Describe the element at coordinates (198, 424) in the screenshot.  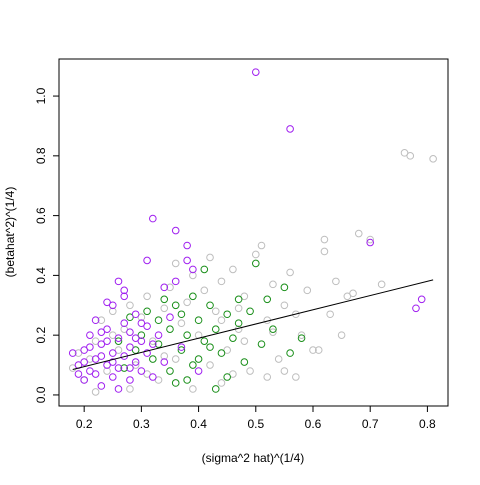
I see `x-tick-label: 0.4` at that location.